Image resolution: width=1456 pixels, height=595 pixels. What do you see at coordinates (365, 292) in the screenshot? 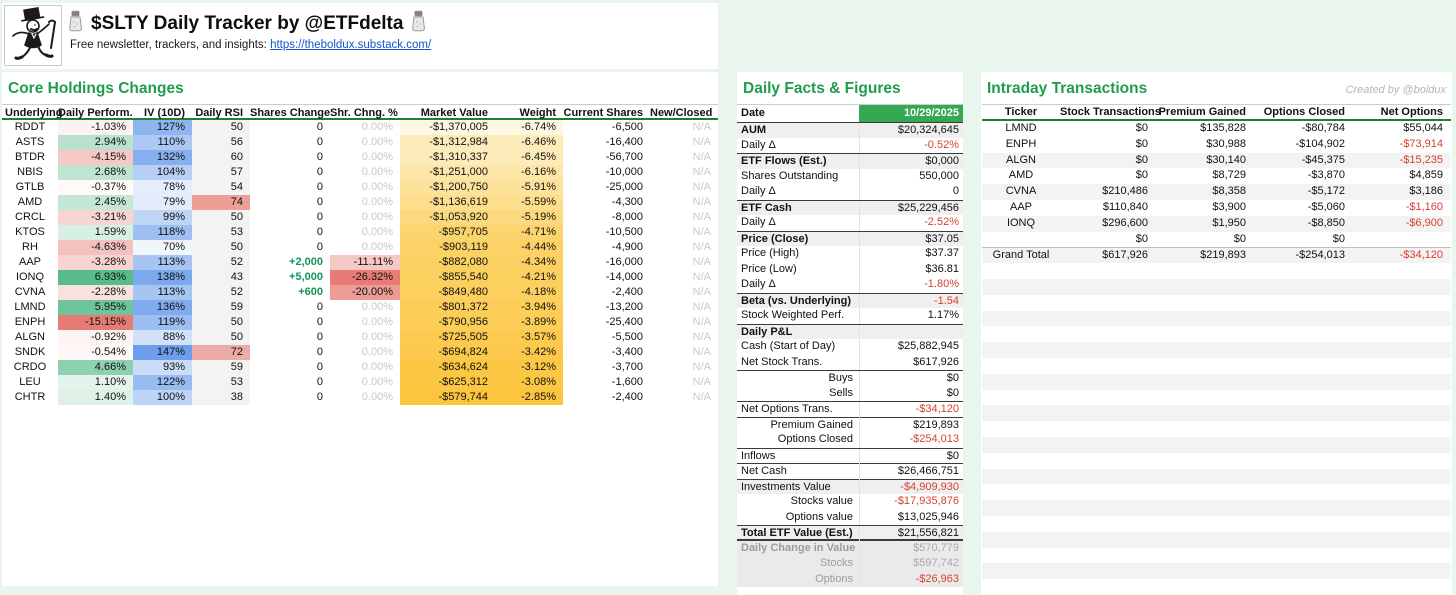
I see `shr-chng-pct-cell: -20.00%` at bounding box center [365, 292].